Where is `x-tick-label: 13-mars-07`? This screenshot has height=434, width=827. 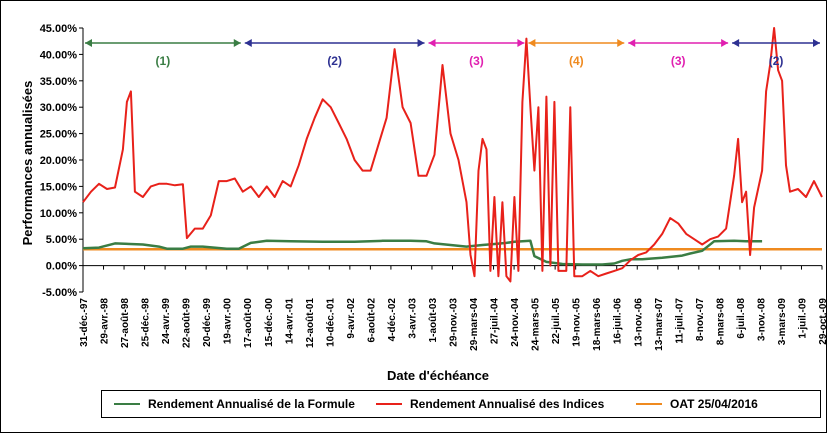
x-tick-label: 13-mars-07 is located at coordinates (659, 324).